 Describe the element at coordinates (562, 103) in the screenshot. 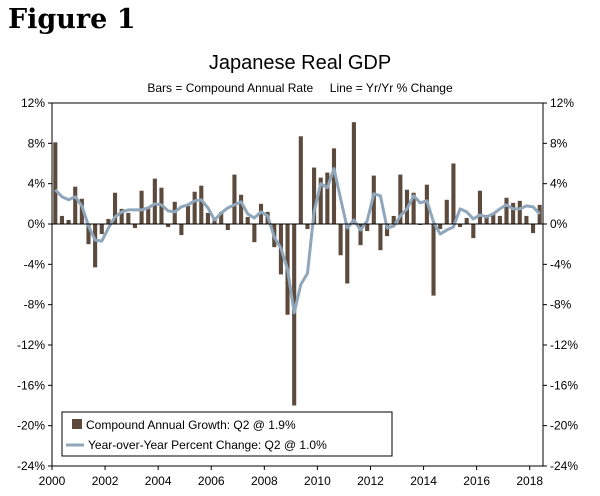

I see `y-tick-label-right: 12%` at that location.